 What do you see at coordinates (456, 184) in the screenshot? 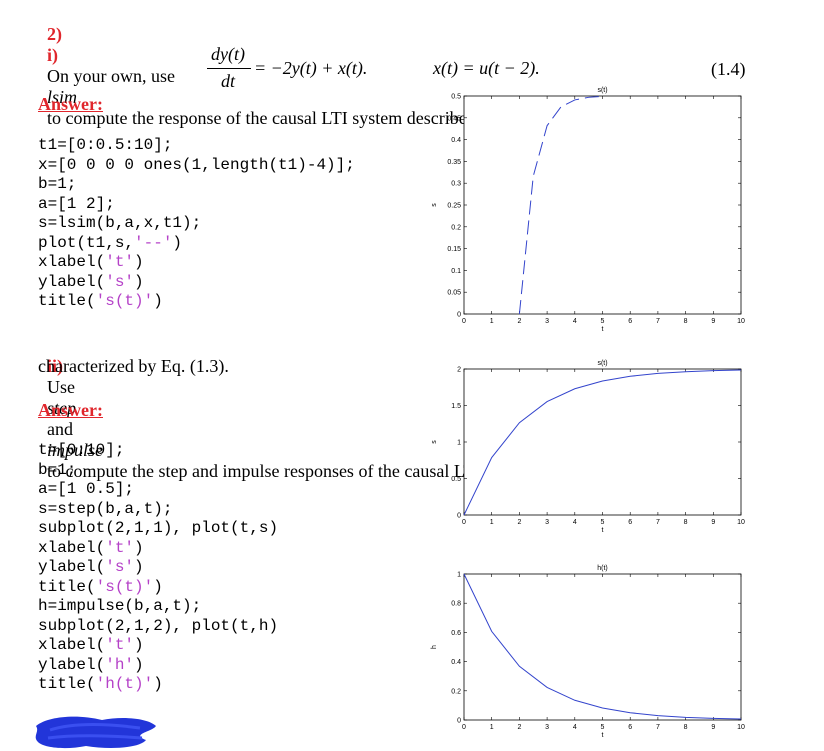
I see `y-tick-label: 0.3` at bounding box center [456, 184].